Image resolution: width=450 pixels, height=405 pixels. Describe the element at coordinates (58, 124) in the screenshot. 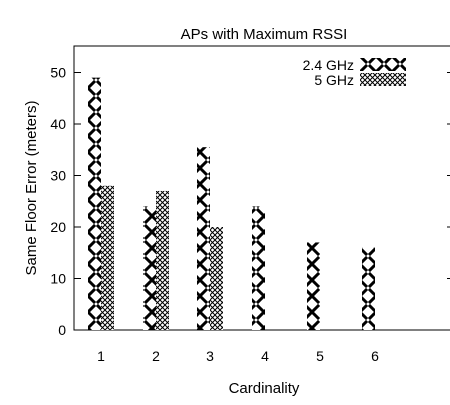

I see `y-tick-label: 40` at that location.